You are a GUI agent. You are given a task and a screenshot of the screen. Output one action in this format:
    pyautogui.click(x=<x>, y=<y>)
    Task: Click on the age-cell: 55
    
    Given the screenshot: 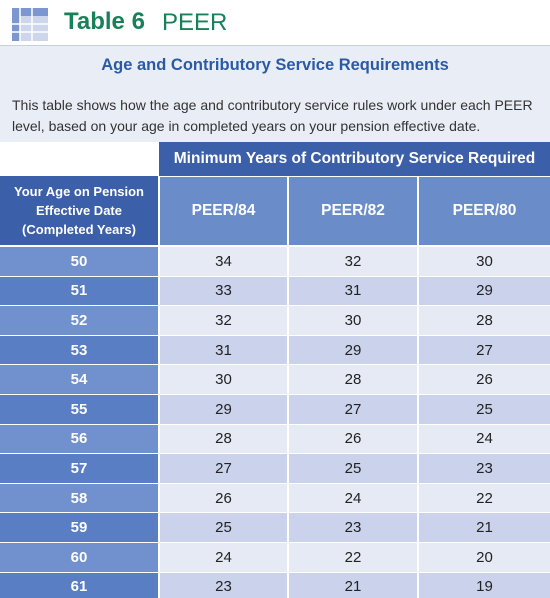 What is the action you would take?
    pyautogui.click(x=79, y=409)
    